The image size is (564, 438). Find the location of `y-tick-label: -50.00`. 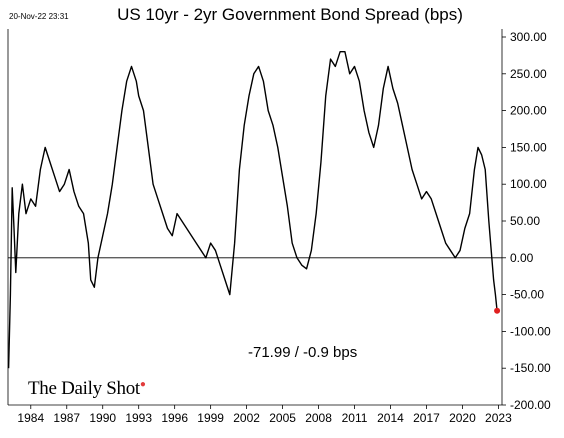

y-tick-label: -50.00 is located at coordinates (527, 295).